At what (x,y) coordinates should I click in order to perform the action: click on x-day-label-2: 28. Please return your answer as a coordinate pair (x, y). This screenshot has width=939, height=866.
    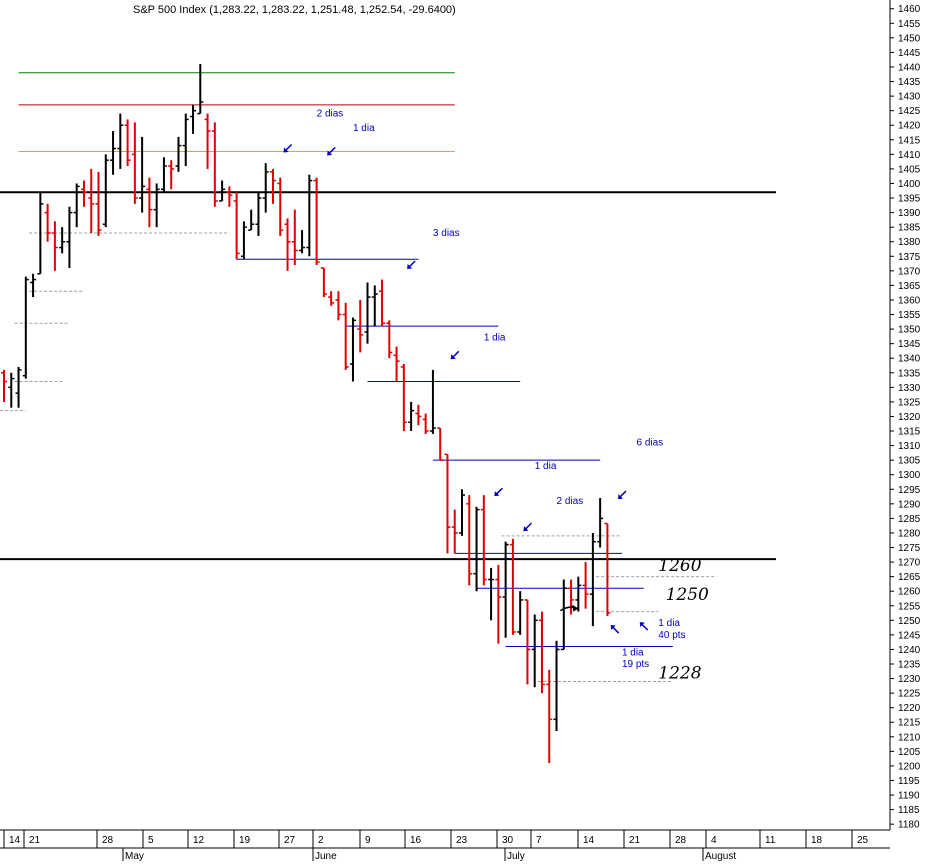
    Looking at the image, I should click on (108, 840).